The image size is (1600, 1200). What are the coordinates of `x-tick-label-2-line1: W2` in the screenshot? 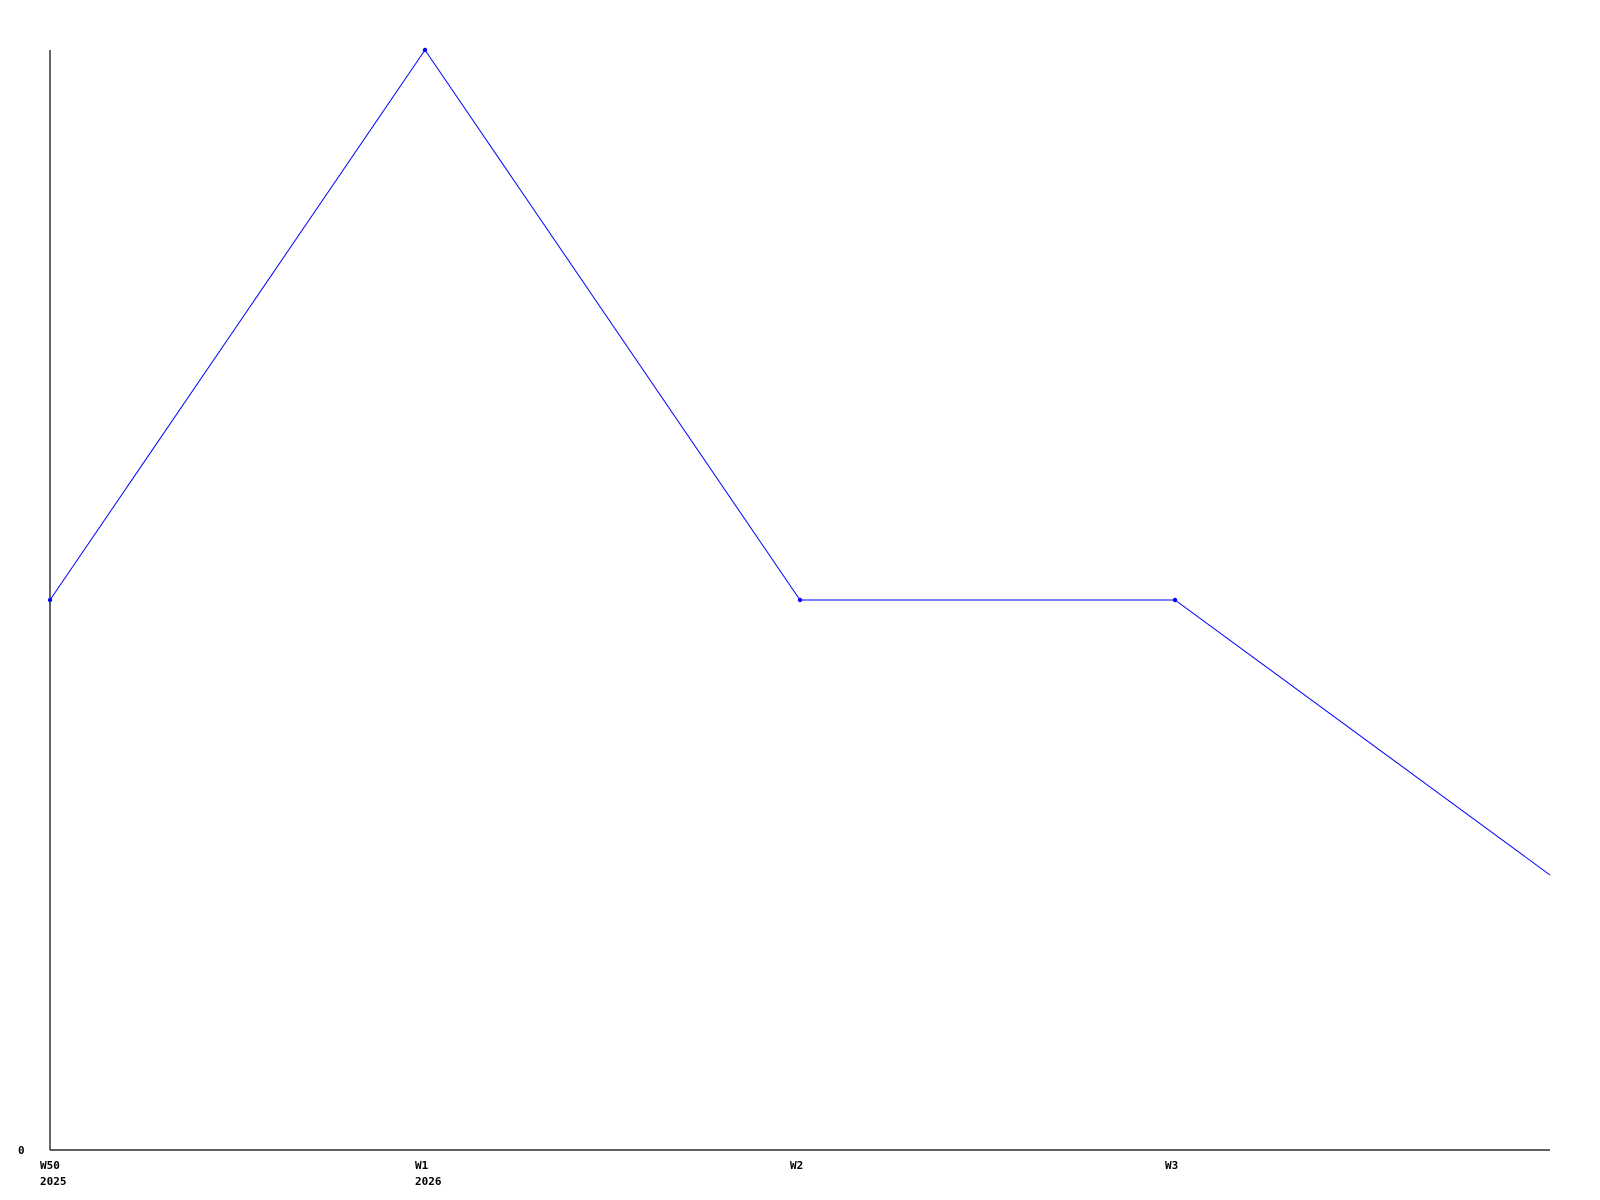 It's located at (796, 1165).